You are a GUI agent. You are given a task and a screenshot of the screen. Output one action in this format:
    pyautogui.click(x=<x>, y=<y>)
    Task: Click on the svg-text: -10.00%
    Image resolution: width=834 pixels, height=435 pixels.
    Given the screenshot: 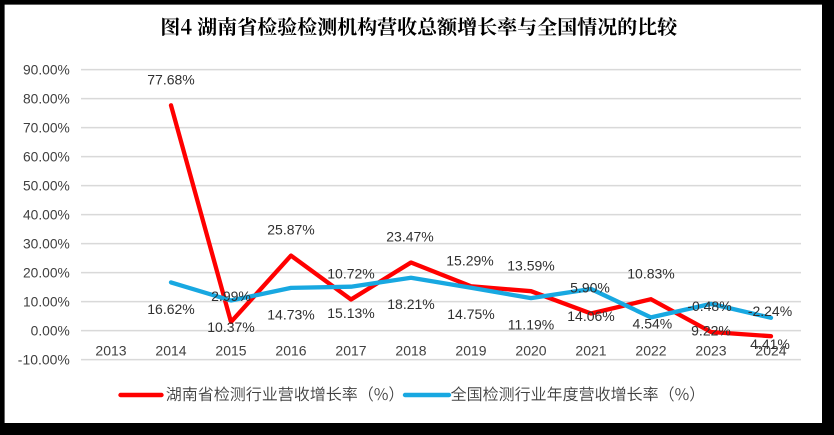 What is the action you would take?
    pyautogui.click(x=44, y=360)
    